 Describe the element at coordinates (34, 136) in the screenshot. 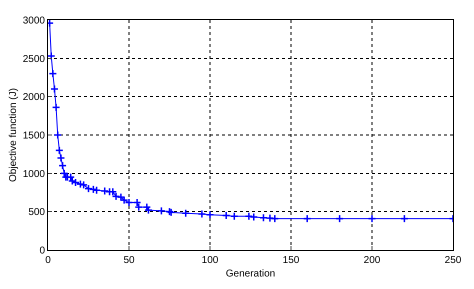

I see `y-tick-label: 1500` at that location.